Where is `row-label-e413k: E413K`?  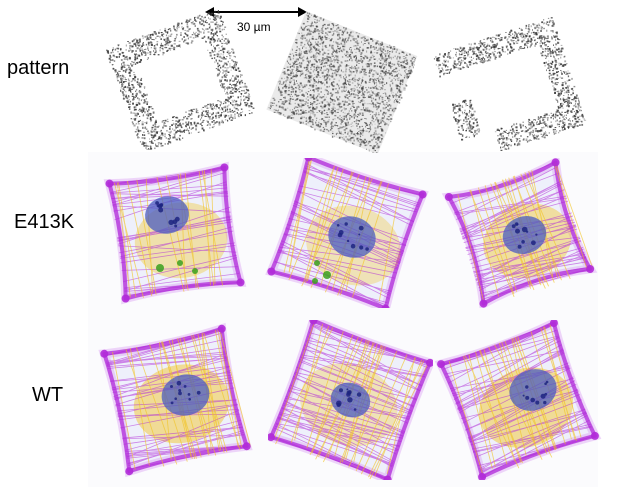
row-label-e413k: E413K is located at coordinates (44, 222).